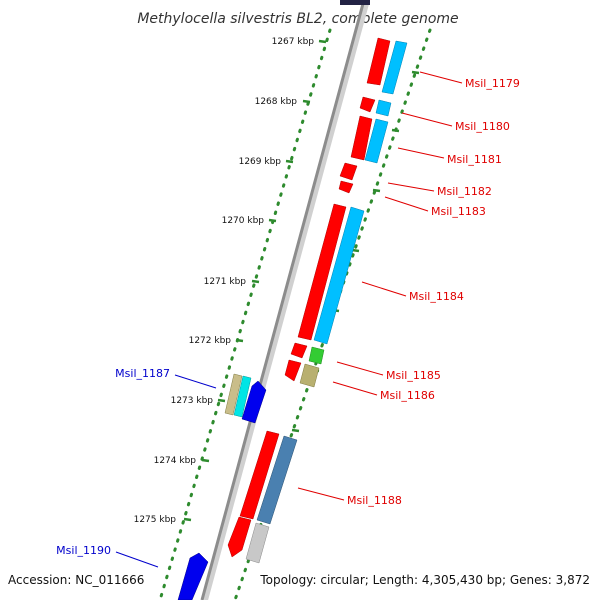 The height and width of the screenshot is (600, 600). Describe the element at coordinates (254, 402) in the screenshot. I see `gene-feature-msil-1187-b` at that location.